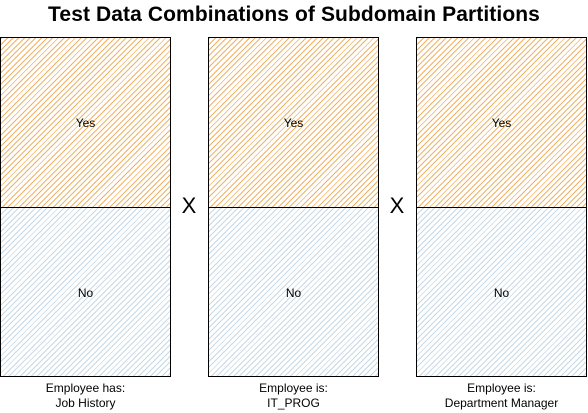 Image resolution: width=588 pixels, height=413 pixels. Describe the element at coordinates (293, 403) in the screenshot. I see `caption-line-2: IT_PROG` at that location.